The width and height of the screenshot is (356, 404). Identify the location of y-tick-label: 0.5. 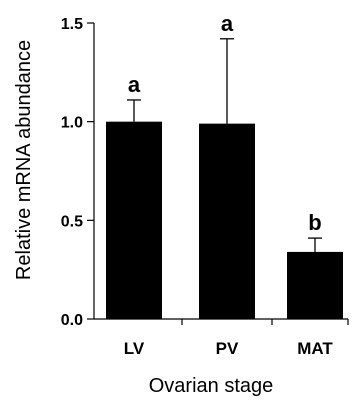
(72, 221).